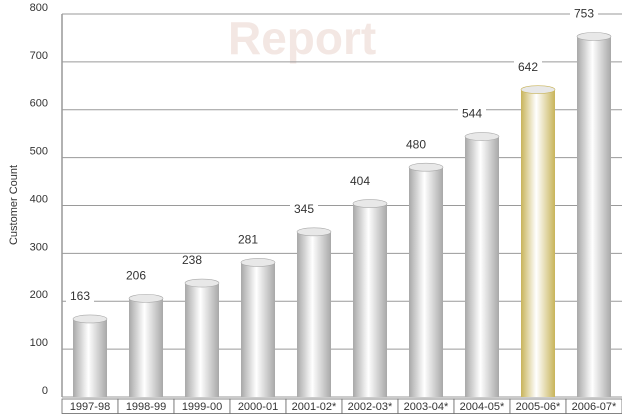 The height and width of the screenshot is (414, 622). Describe the element at coordinates (146, 407) in the screenshot. I see `x-tick-label: 1998-99` at that location.